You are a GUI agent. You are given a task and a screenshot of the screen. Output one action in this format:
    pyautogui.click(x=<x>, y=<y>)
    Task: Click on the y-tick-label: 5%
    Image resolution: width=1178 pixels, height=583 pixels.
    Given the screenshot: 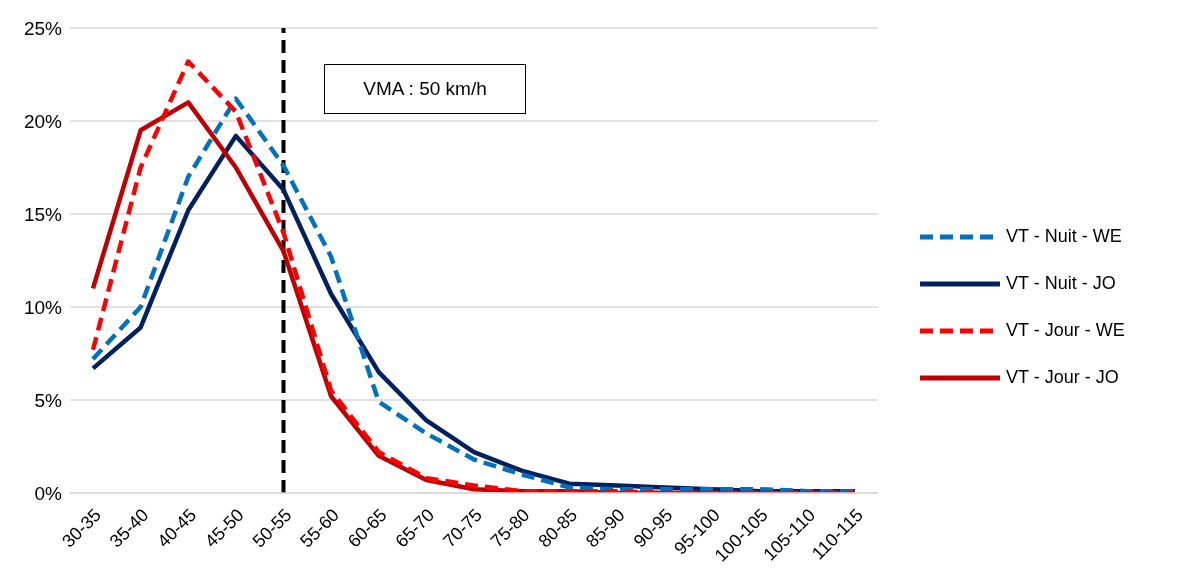 What is the action you would take?
    pyautogui.click(x=48, y=400)
    